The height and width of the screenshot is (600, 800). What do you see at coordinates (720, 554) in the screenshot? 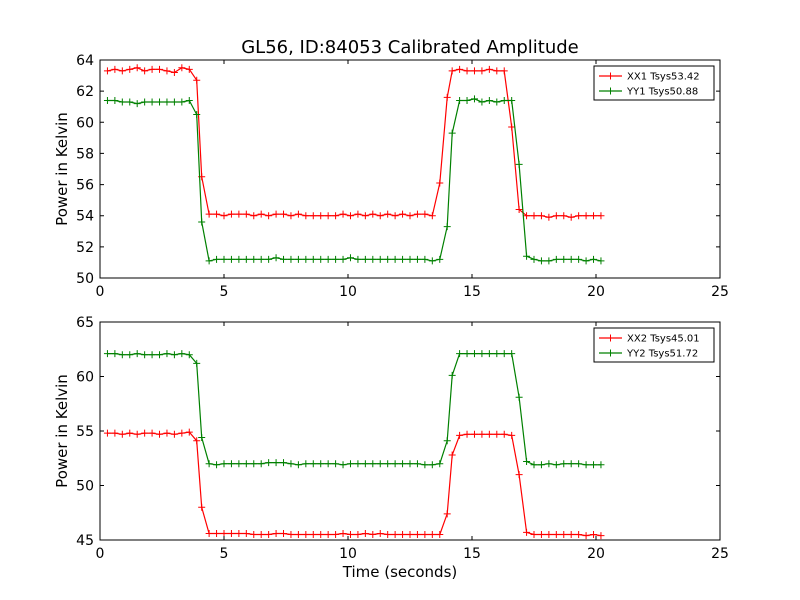
I see `x-tick-label: 25` at bounding box center [720, 554].